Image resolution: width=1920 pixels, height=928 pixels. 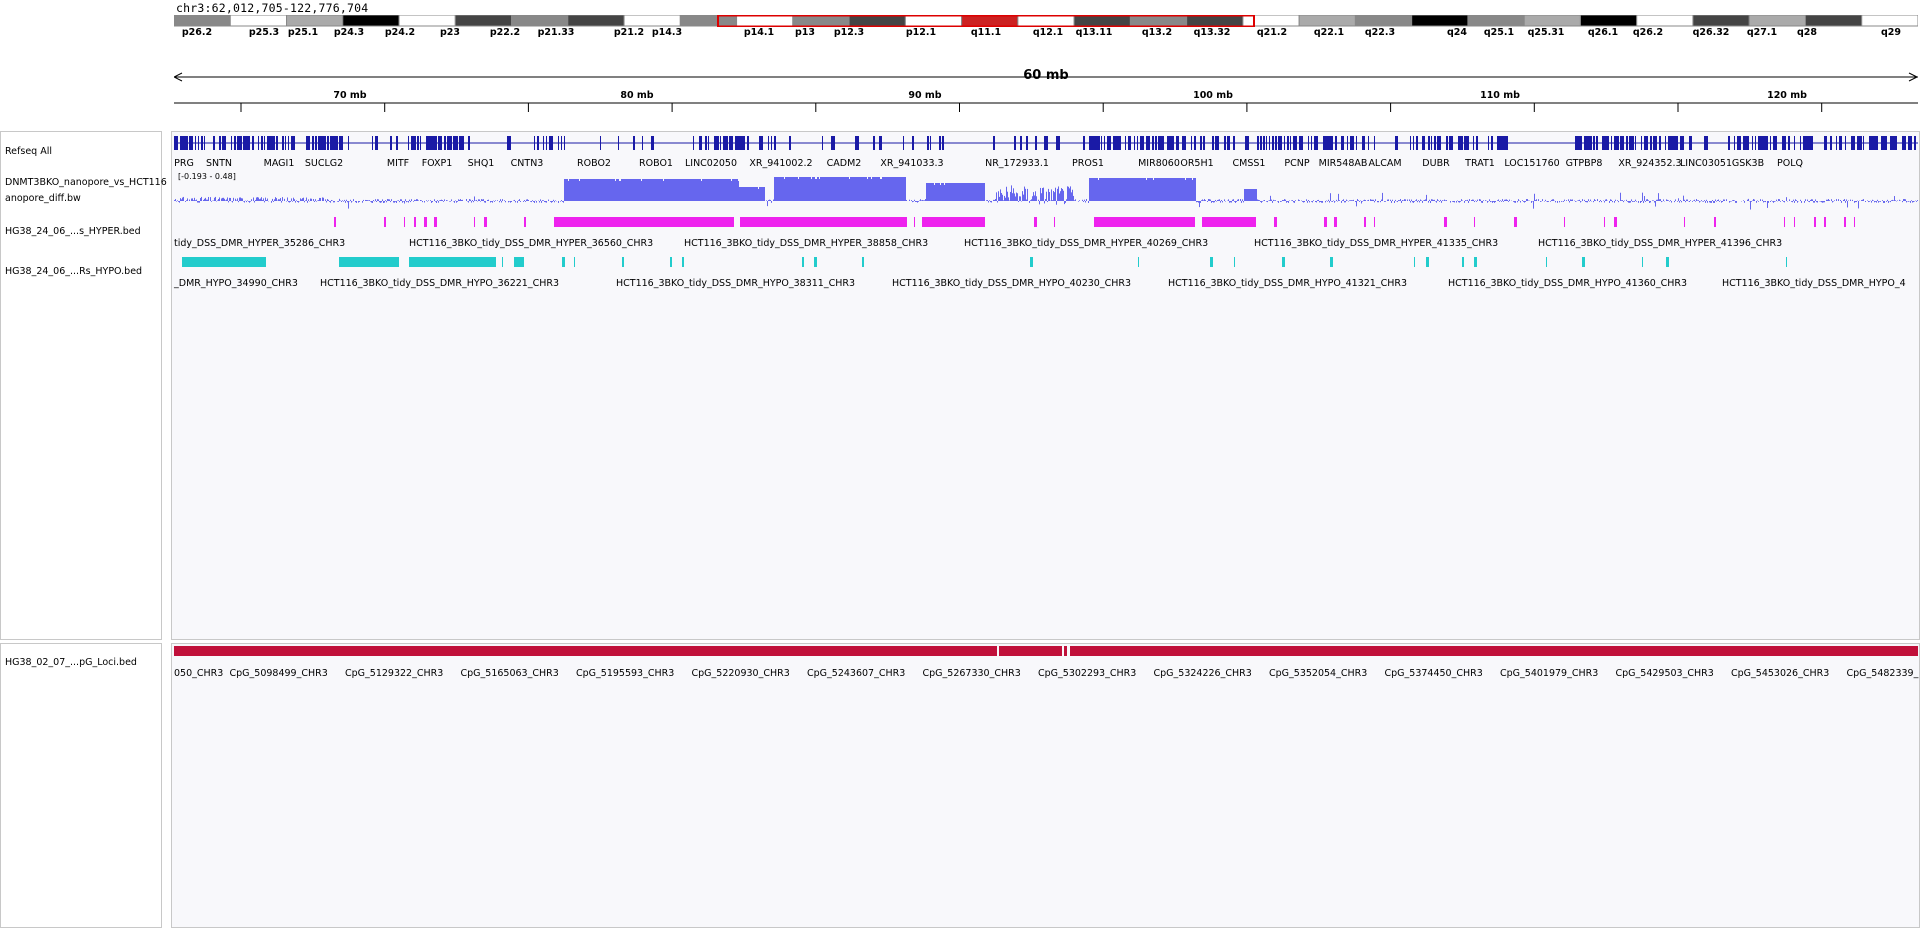 What do you see at coordinates (178, 75) in the screenshot?
I see `span-arrow-left` at bounding box center [178, 75].